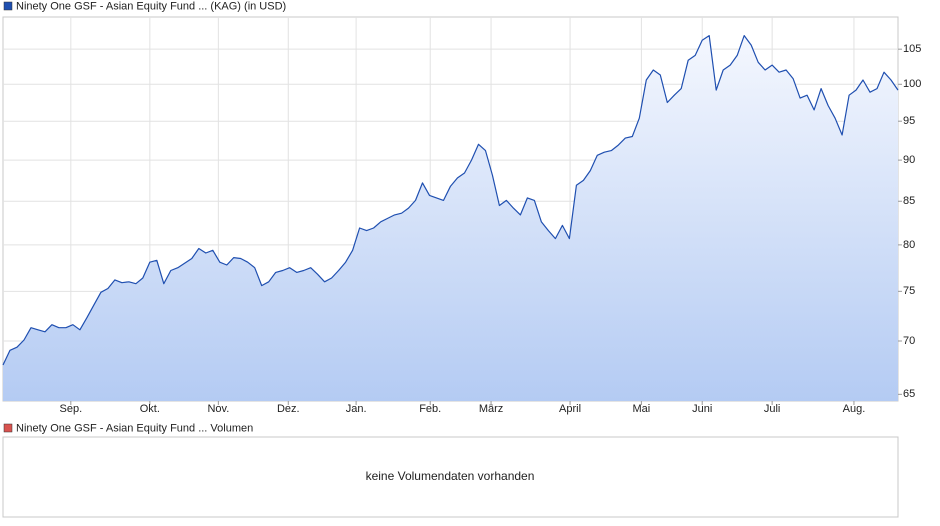  I want to click on y-tick-label: 90, so click(909, 160).